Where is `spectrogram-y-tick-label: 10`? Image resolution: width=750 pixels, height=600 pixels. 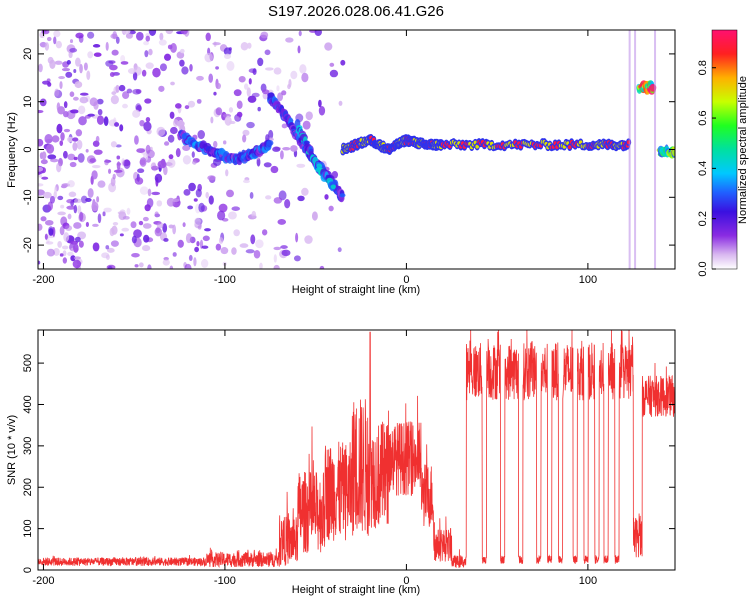 spectrogram-y-tick-label: 10 is located at coordinates (28, 102).